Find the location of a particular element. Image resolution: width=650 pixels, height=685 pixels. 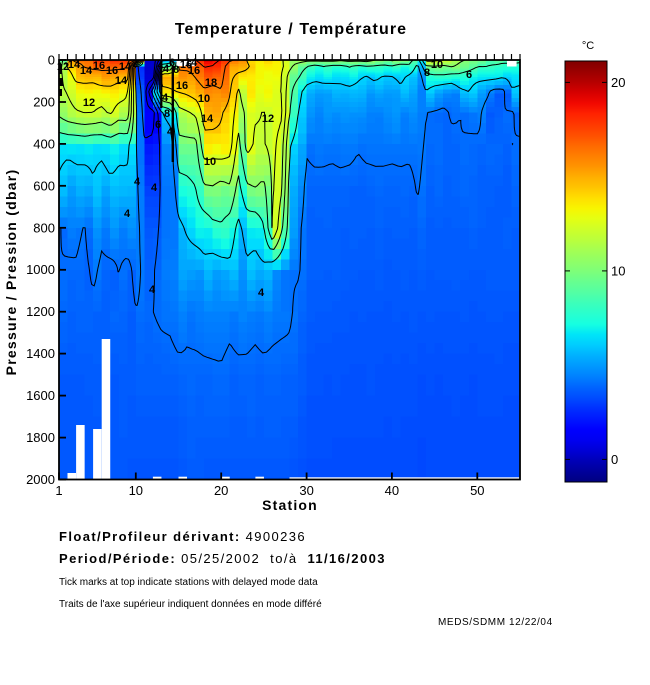

svg-text: 1200 is located at coordinates (40, 311).